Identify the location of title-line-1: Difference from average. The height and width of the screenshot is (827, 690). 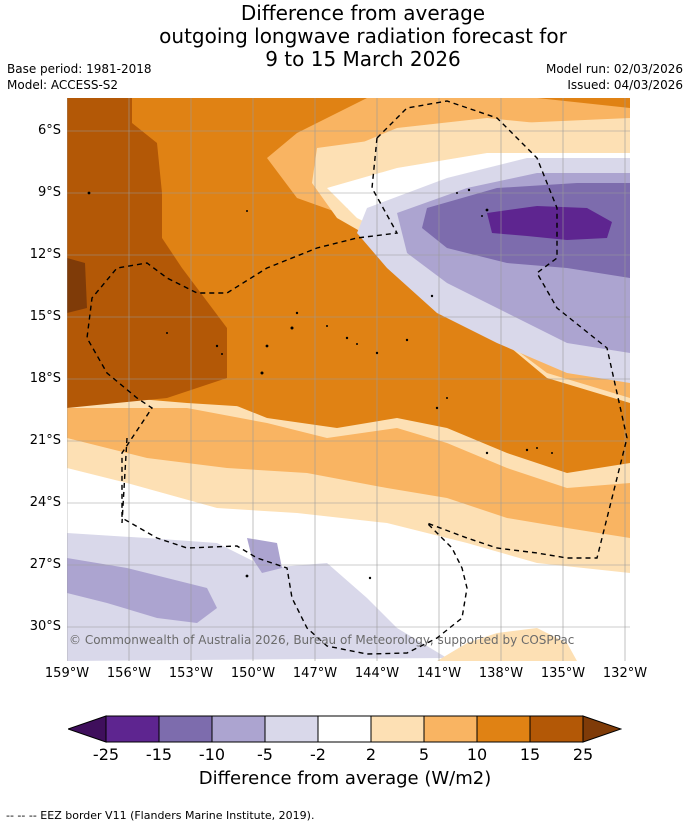
(363, 13).